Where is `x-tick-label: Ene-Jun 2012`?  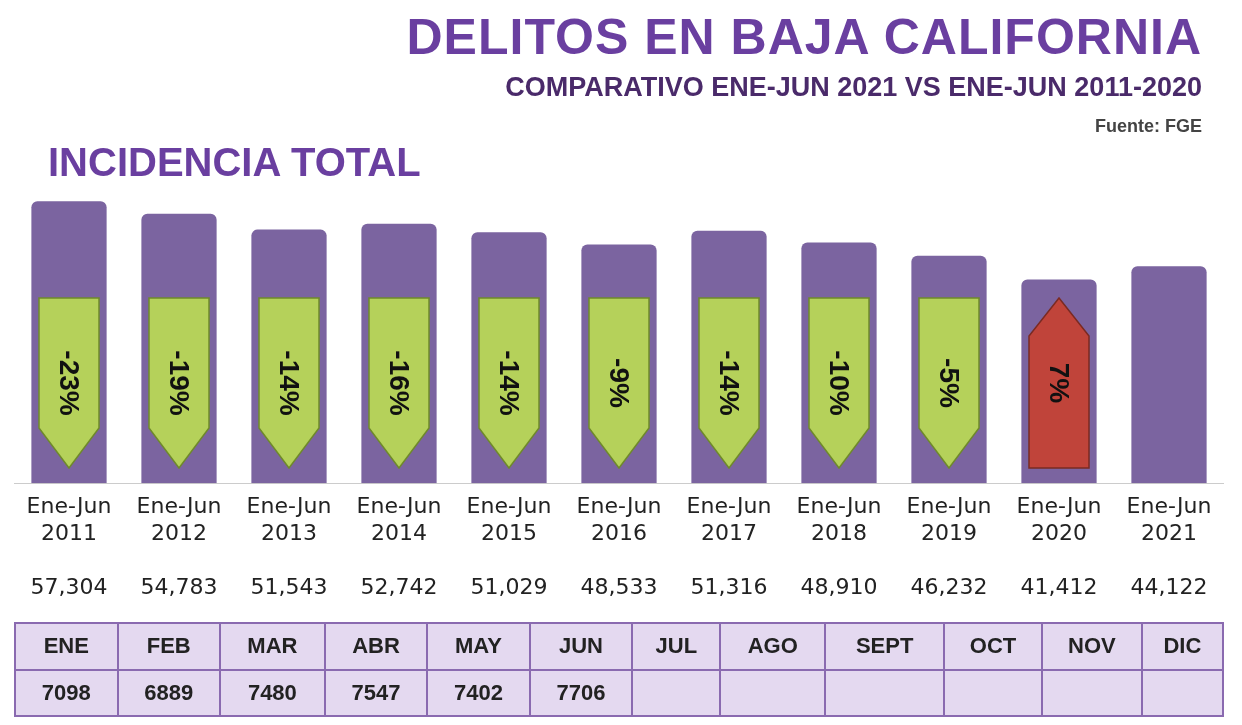 x-tick-label: Ene-Jun 2012 is located at coordinates (179, 519).